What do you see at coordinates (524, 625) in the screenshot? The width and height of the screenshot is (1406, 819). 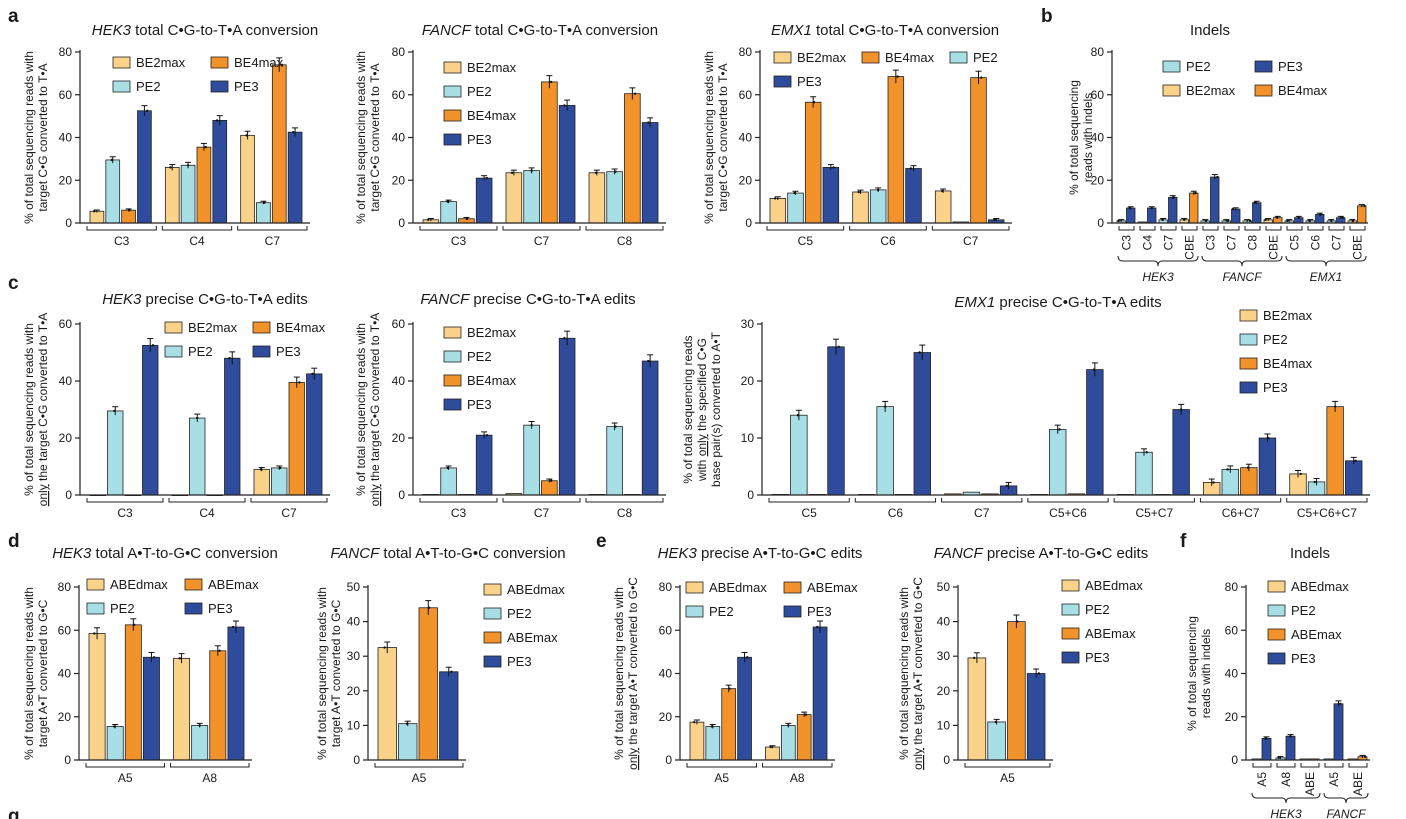 I see `legend: ABEdmax PE2 ABEmax PE3` at bounding box center [524, 625].